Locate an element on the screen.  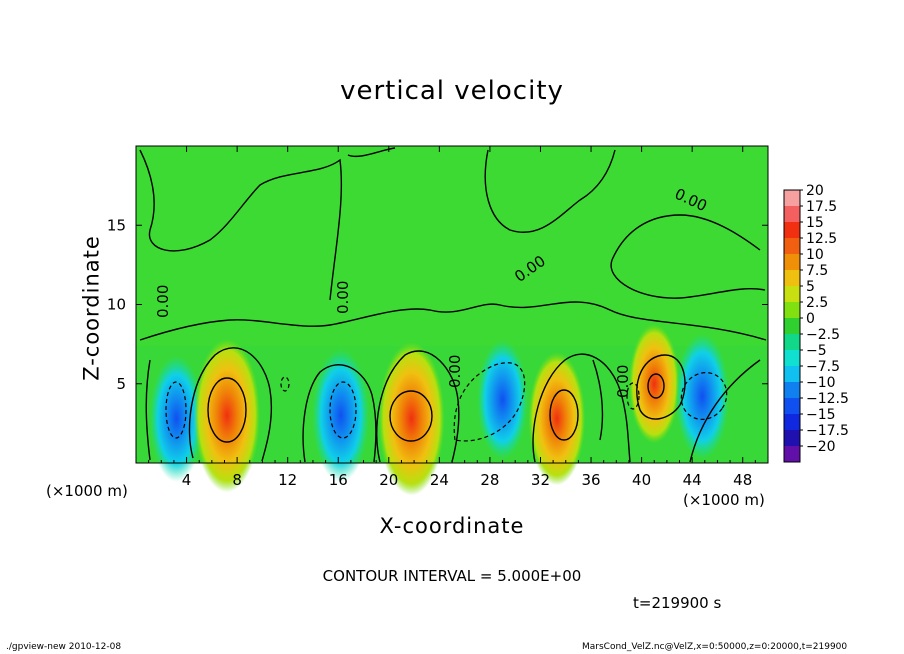
y-tick-label: 5 is located at coordinates (121, 384).